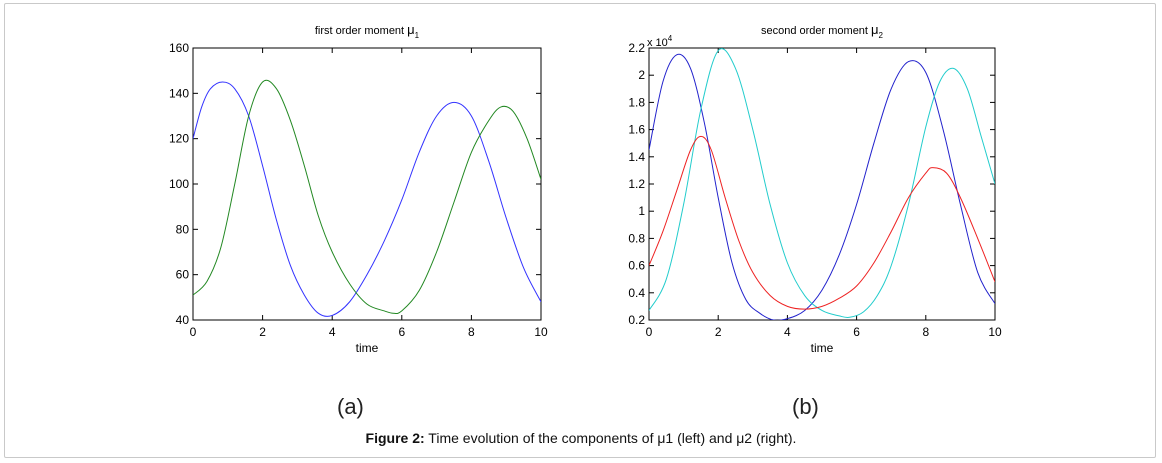 This screenshot has height=463, width=1162. I want to click on y-tick-label: 0.2, so click(636, 320).